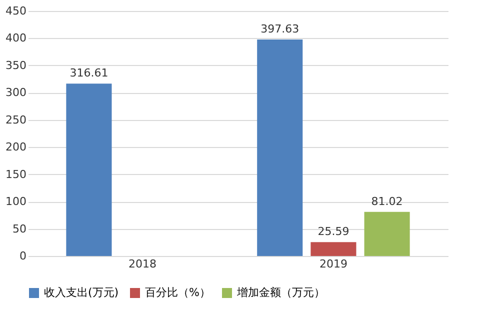 The width and height of the screenshot is (479, 336). What do you see at coordinates (280, 292) in the screenshot?
I see `legend-label: 增加金额（万元）` at bounding box center [280, 292].